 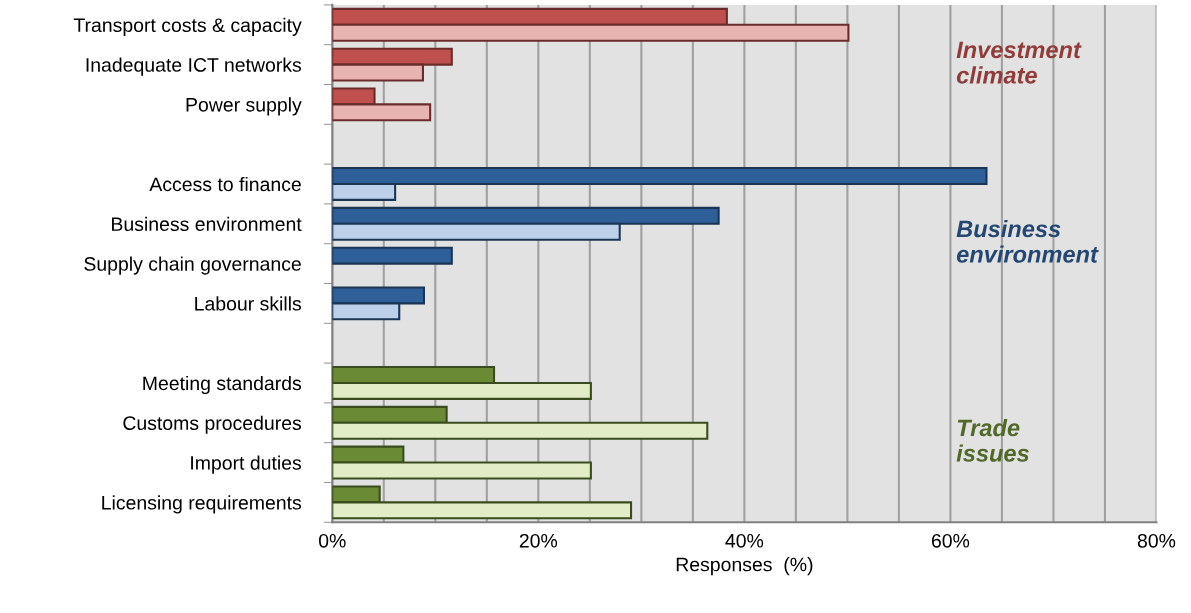 I want to click on y-tick-label: Business environment, so click(x=207, y=224).